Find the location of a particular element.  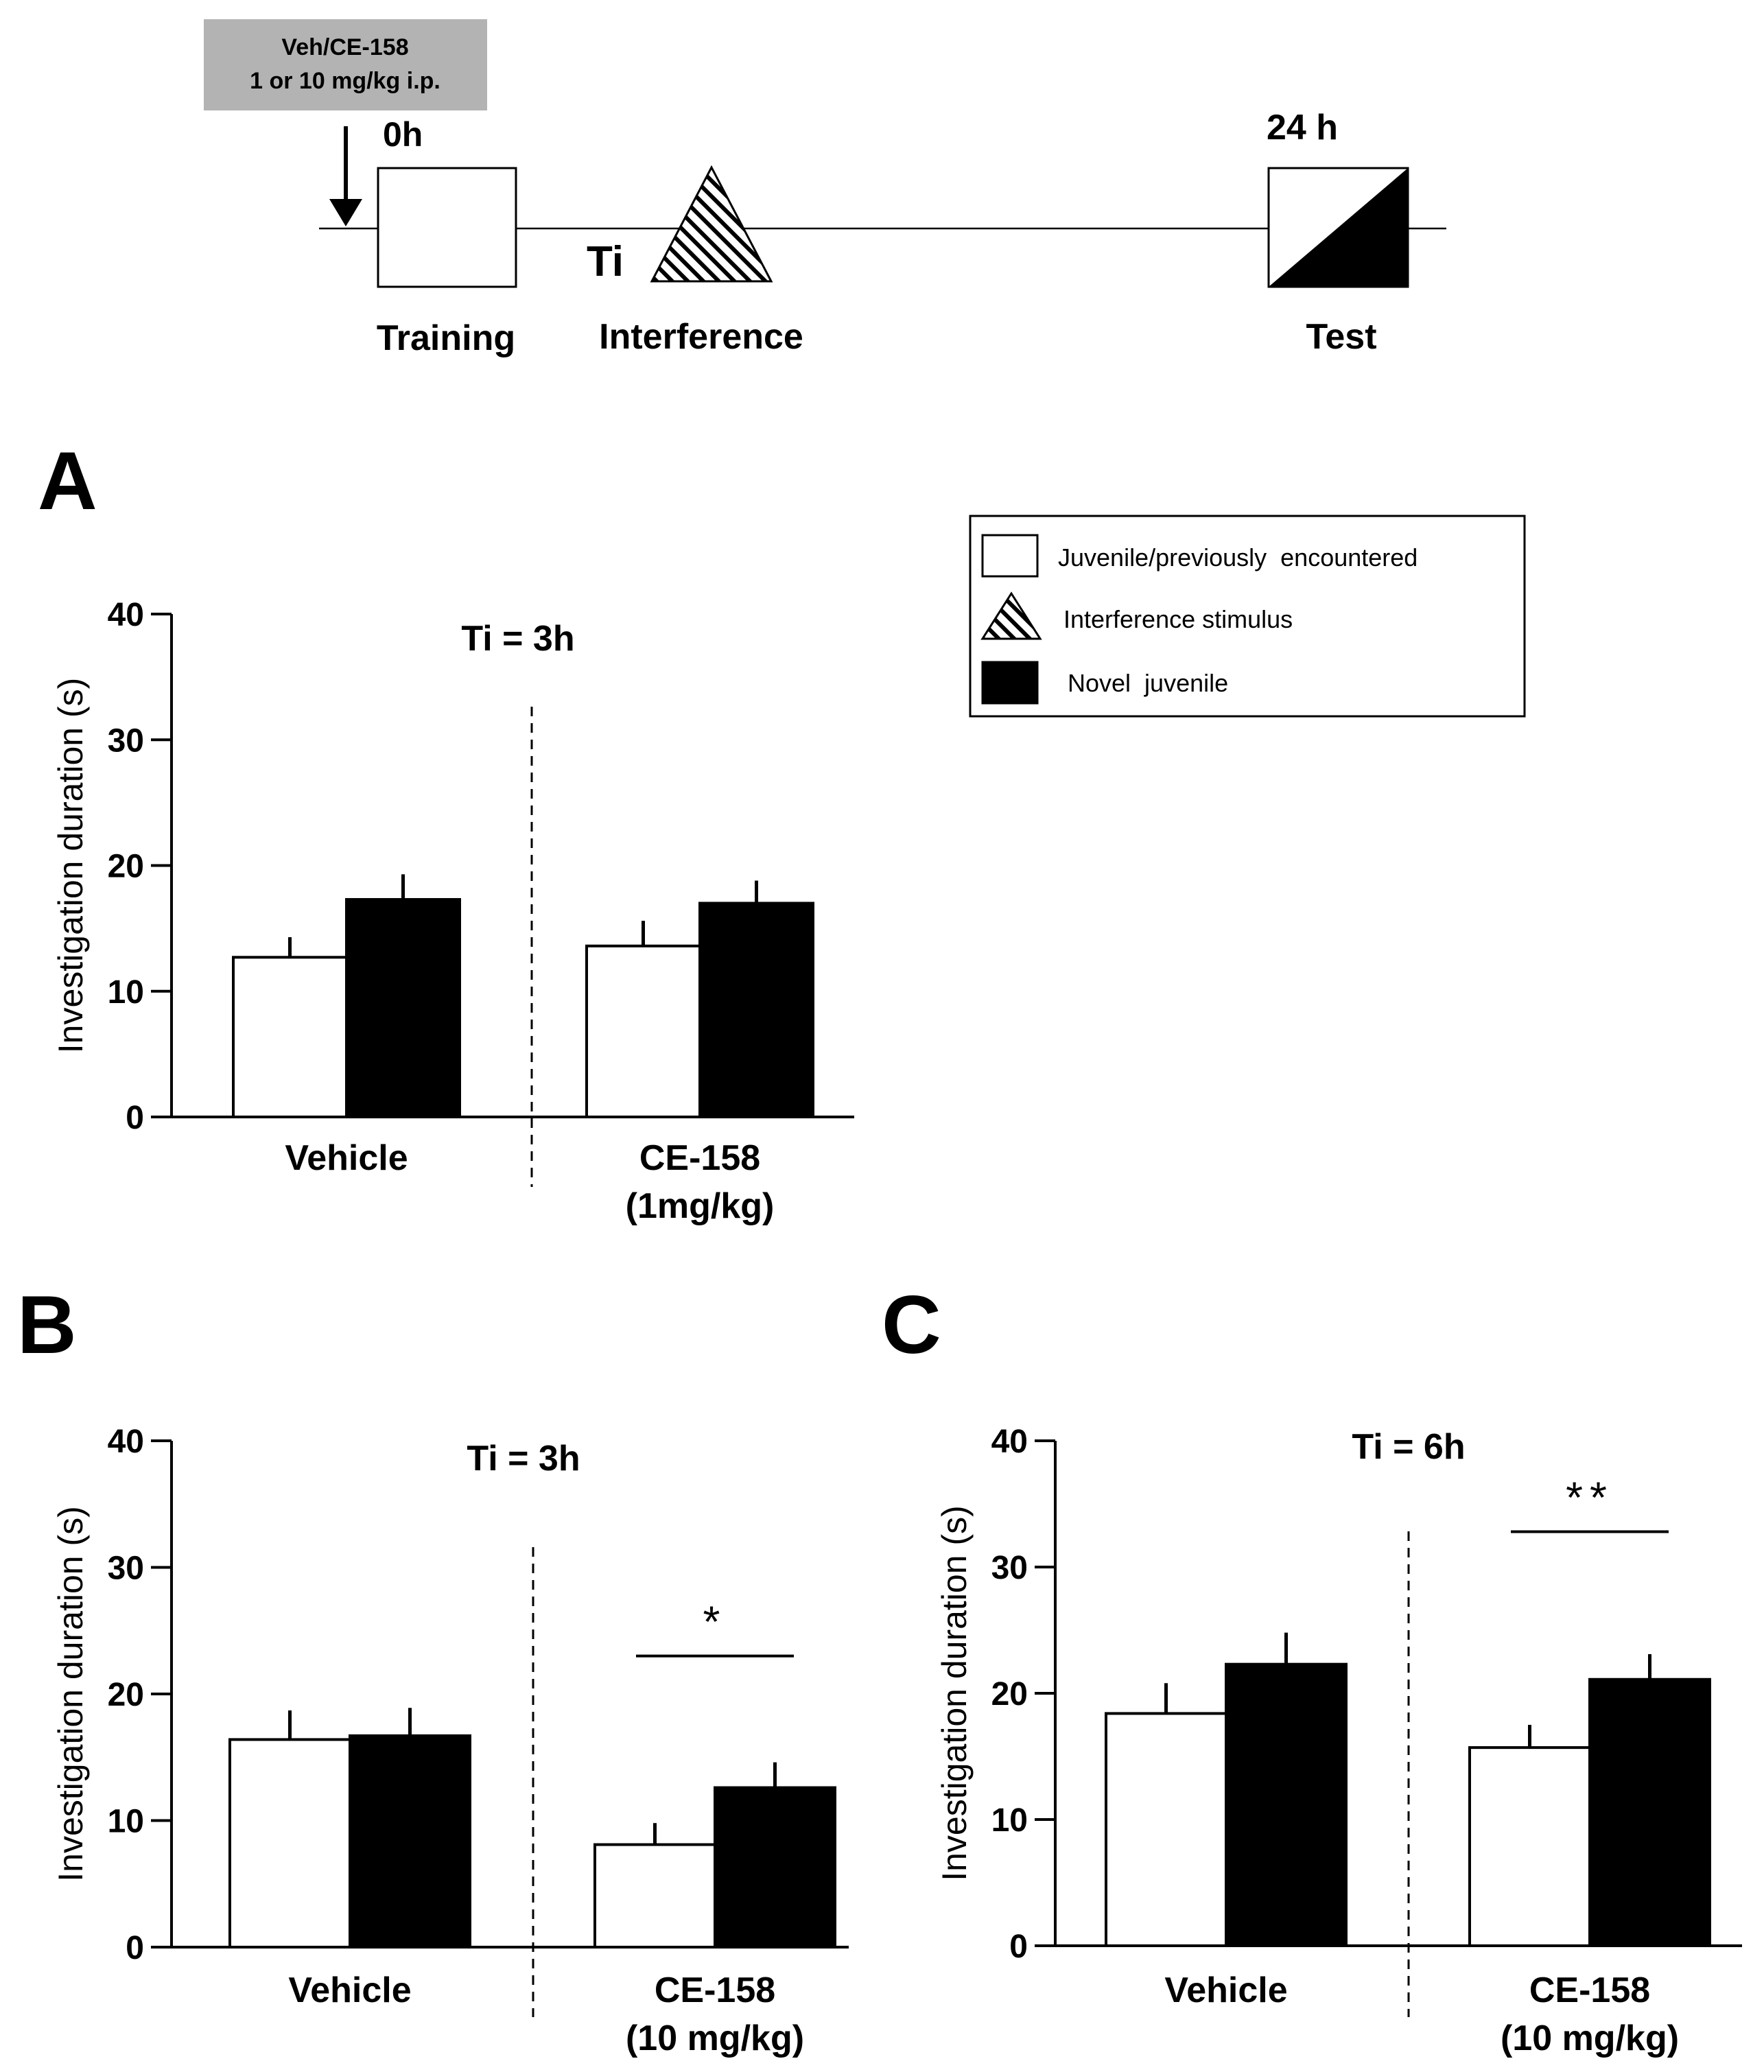

legend-label-interference: Interference stimulus is located at coordinates (1178, 619).